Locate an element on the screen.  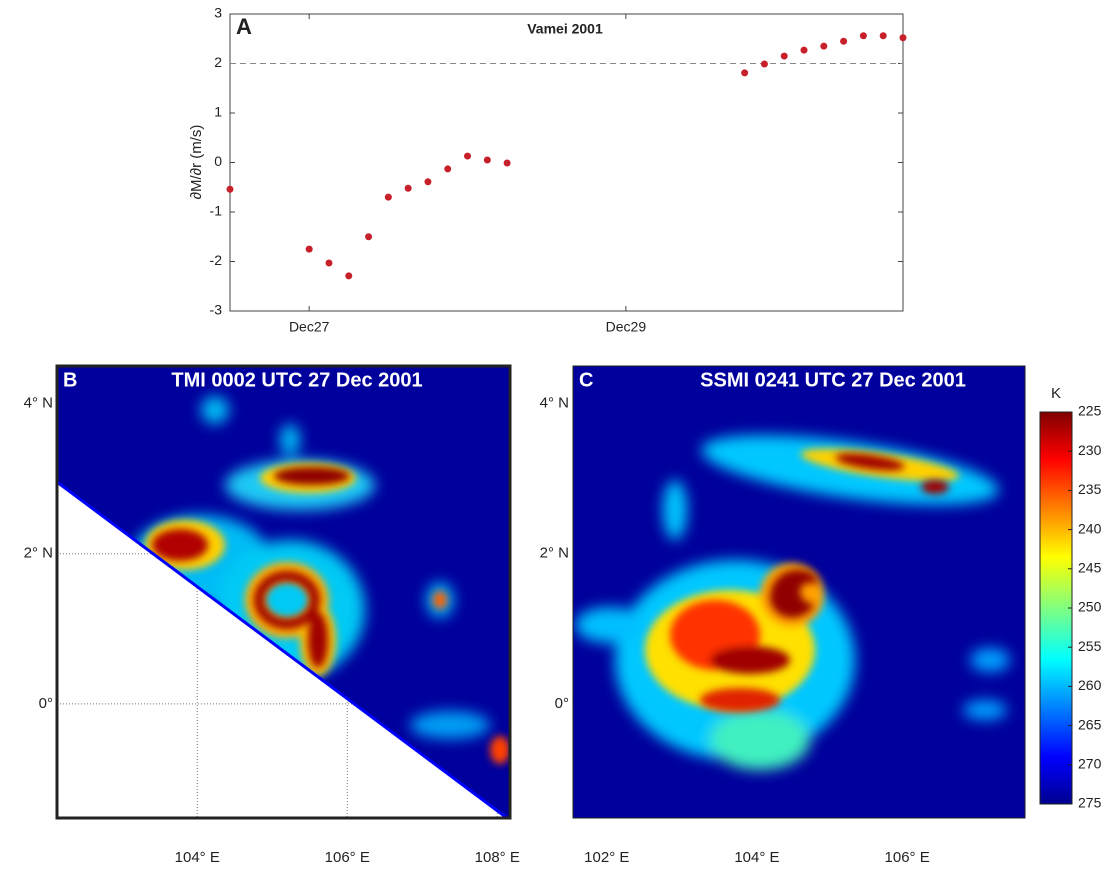
colorbar-tick-label: 250 is located at coordinates (1090, 607).